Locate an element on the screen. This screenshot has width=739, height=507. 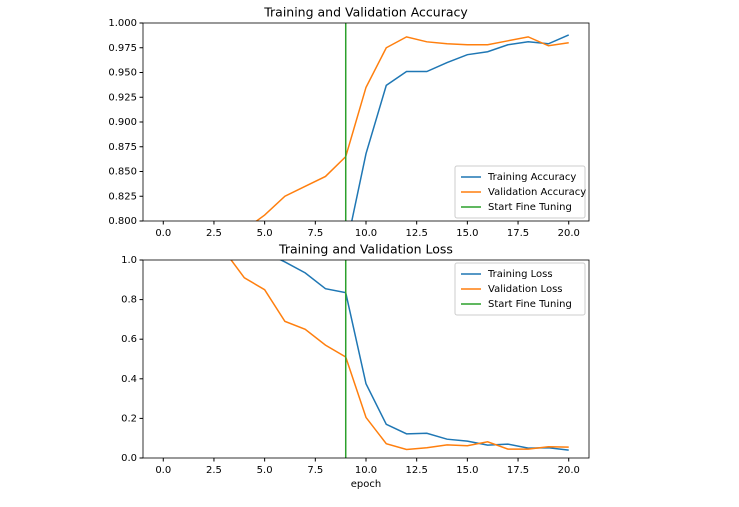
y-tick-label: 0.6 is located at coordinates (129, 339).